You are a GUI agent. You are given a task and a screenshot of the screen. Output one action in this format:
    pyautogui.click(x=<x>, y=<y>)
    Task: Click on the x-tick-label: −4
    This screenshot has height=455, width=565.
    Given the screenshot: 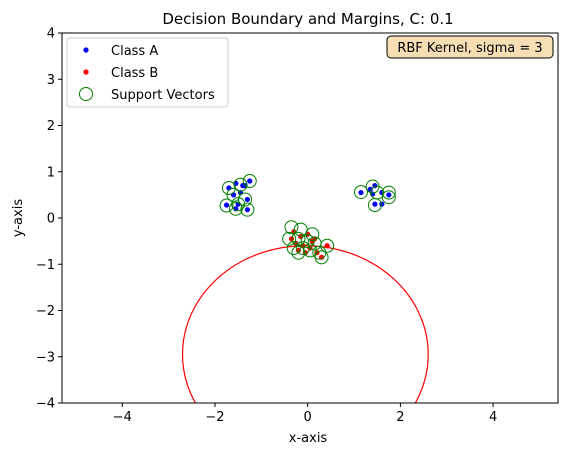 What is the action you would take?
    pyautogui.click(x=122, y=417)
    